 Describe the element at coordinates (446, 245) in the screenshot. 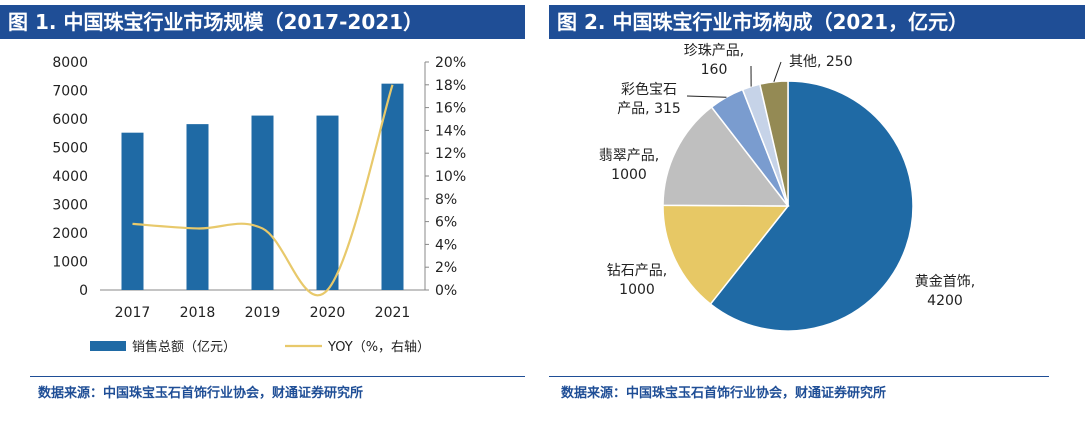

I see `y-right-tick-label: 4%` at that location.